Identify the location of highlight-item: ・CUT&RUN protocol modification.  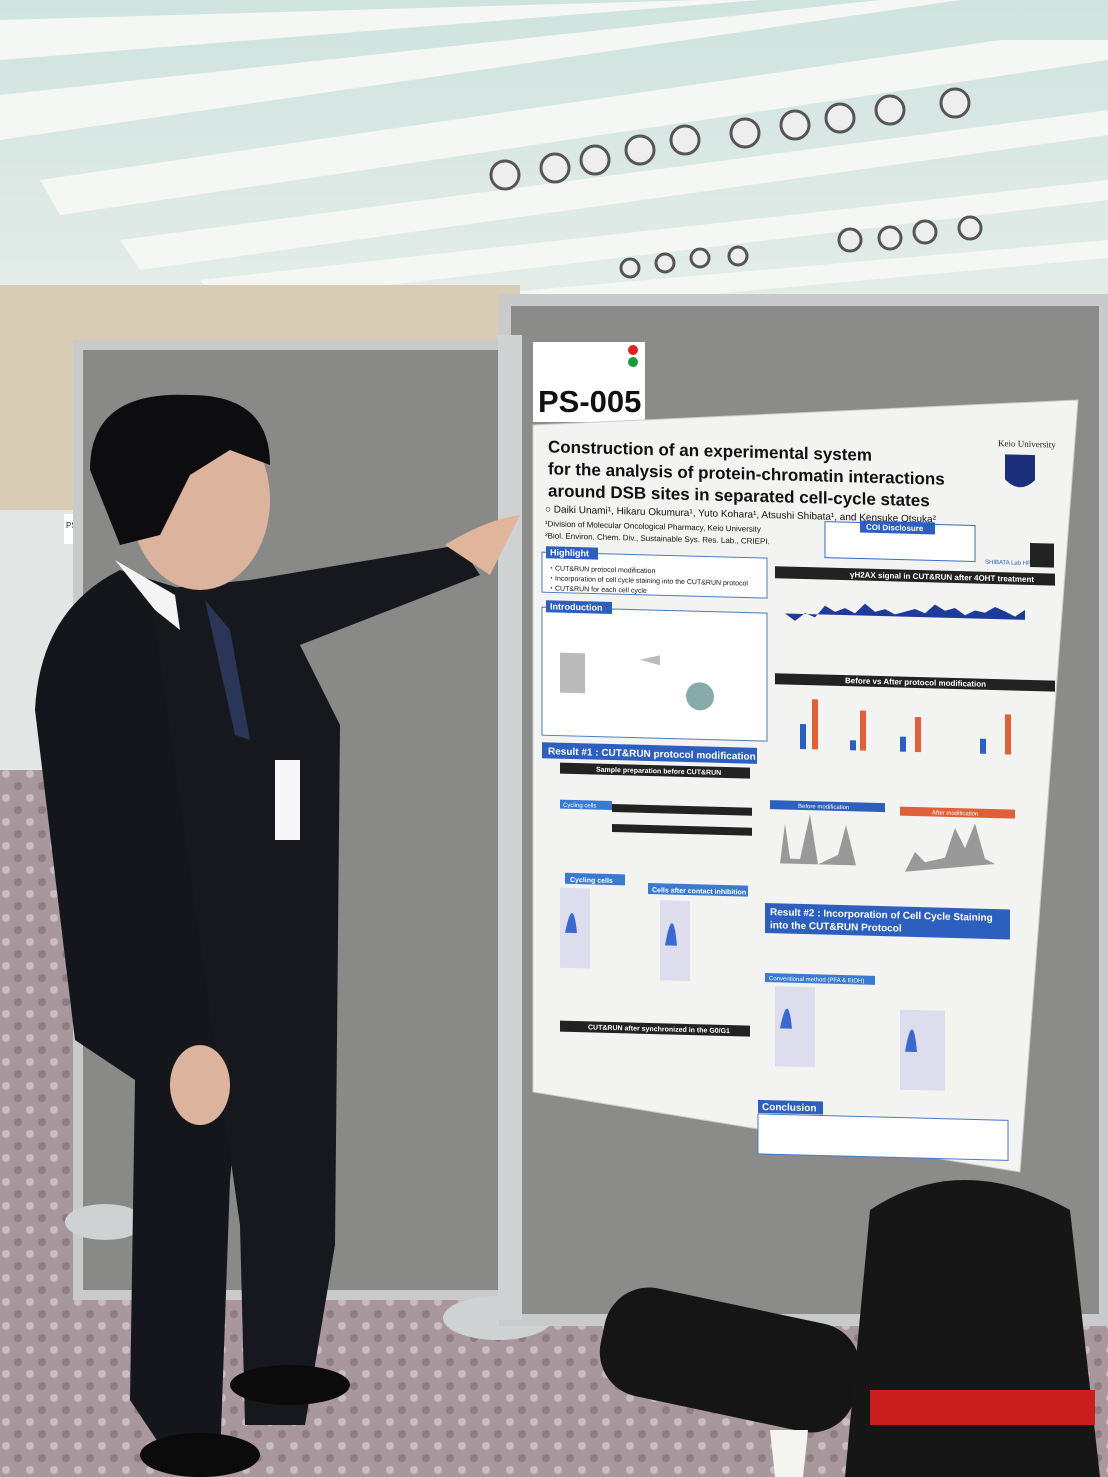
(601, 570).